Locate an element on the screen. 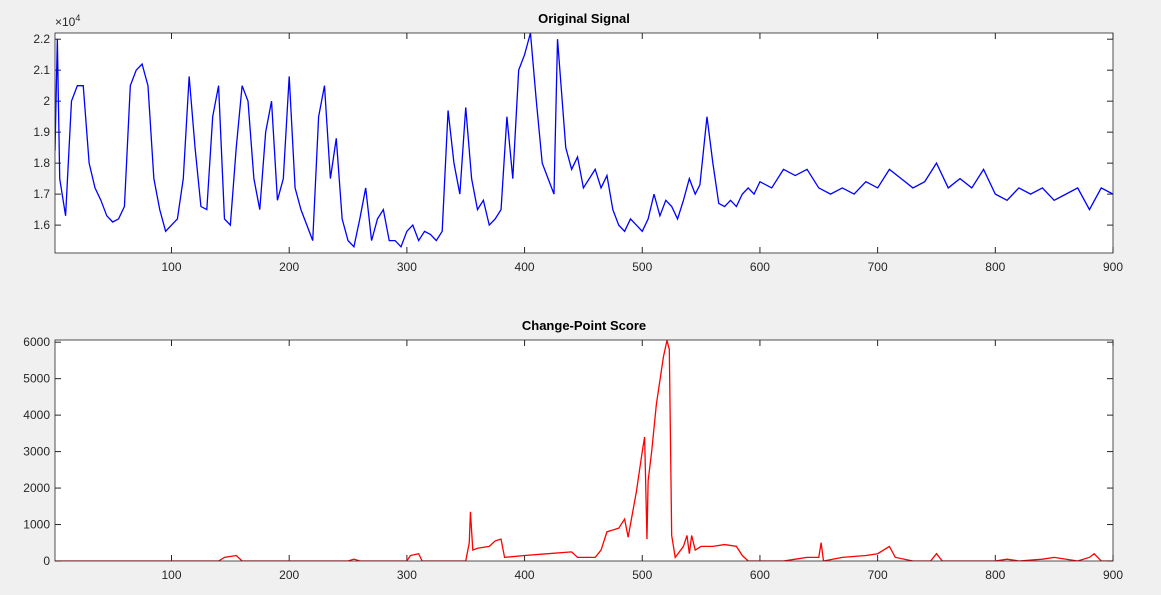 Image resolution: width=1161 pixels, height=595 pixels. y-tick-label: 6000 is located at coordinates (36, 342).